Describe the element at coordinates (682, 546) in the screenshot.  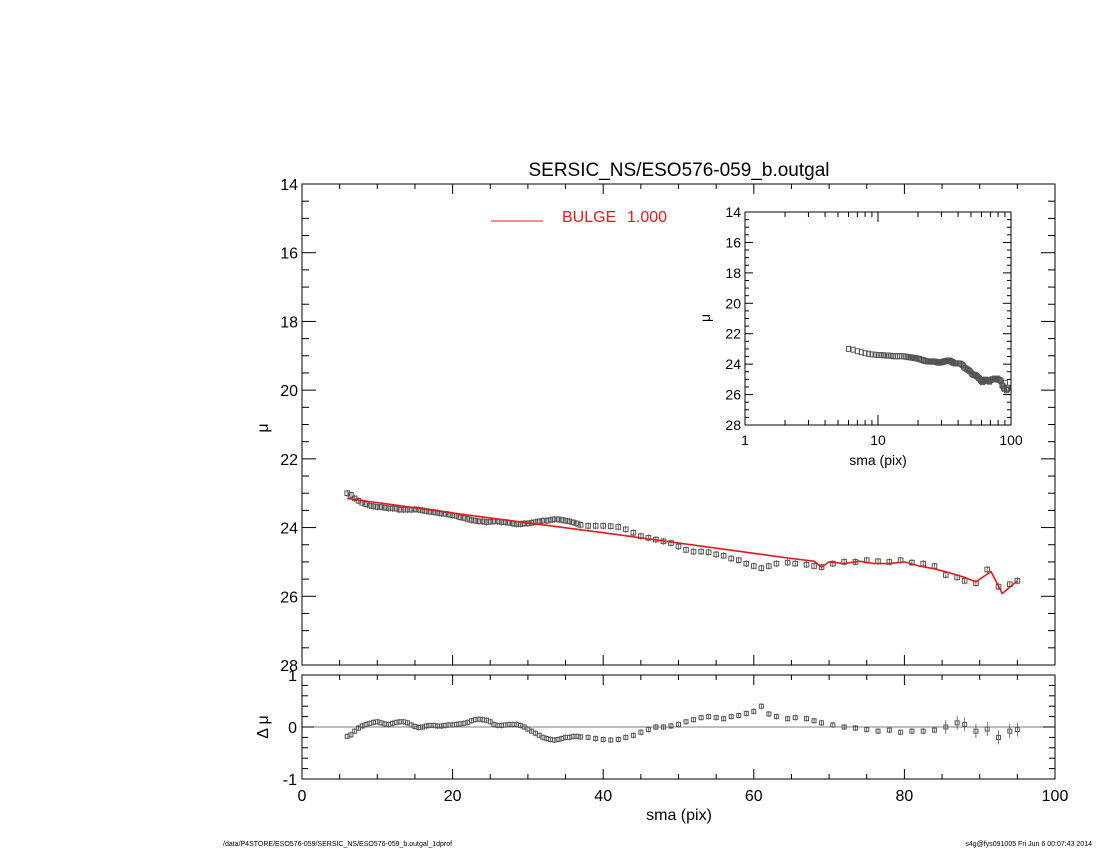
I see `bulge-model-line` at that location.